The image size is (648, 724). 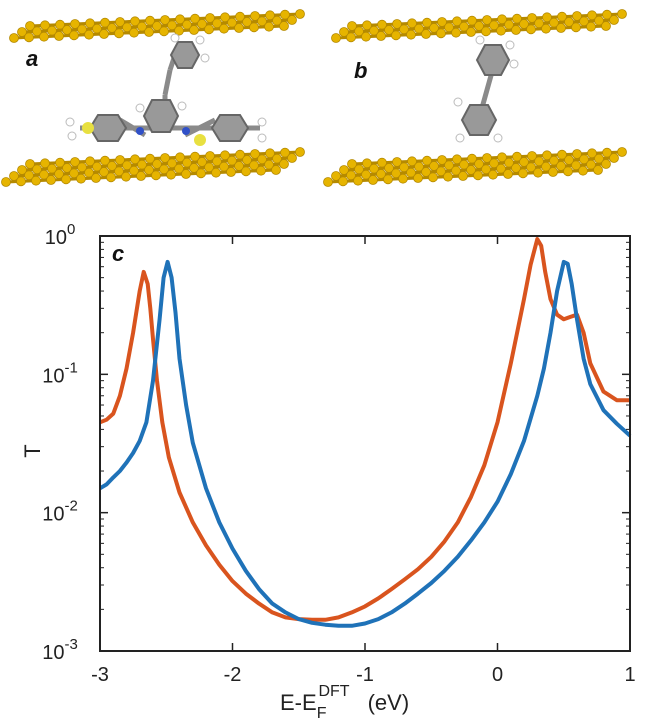 What do you see at coordinates (486, 89) in the screenshot?
I see `molecule-b` at bounding box center [486, 89].